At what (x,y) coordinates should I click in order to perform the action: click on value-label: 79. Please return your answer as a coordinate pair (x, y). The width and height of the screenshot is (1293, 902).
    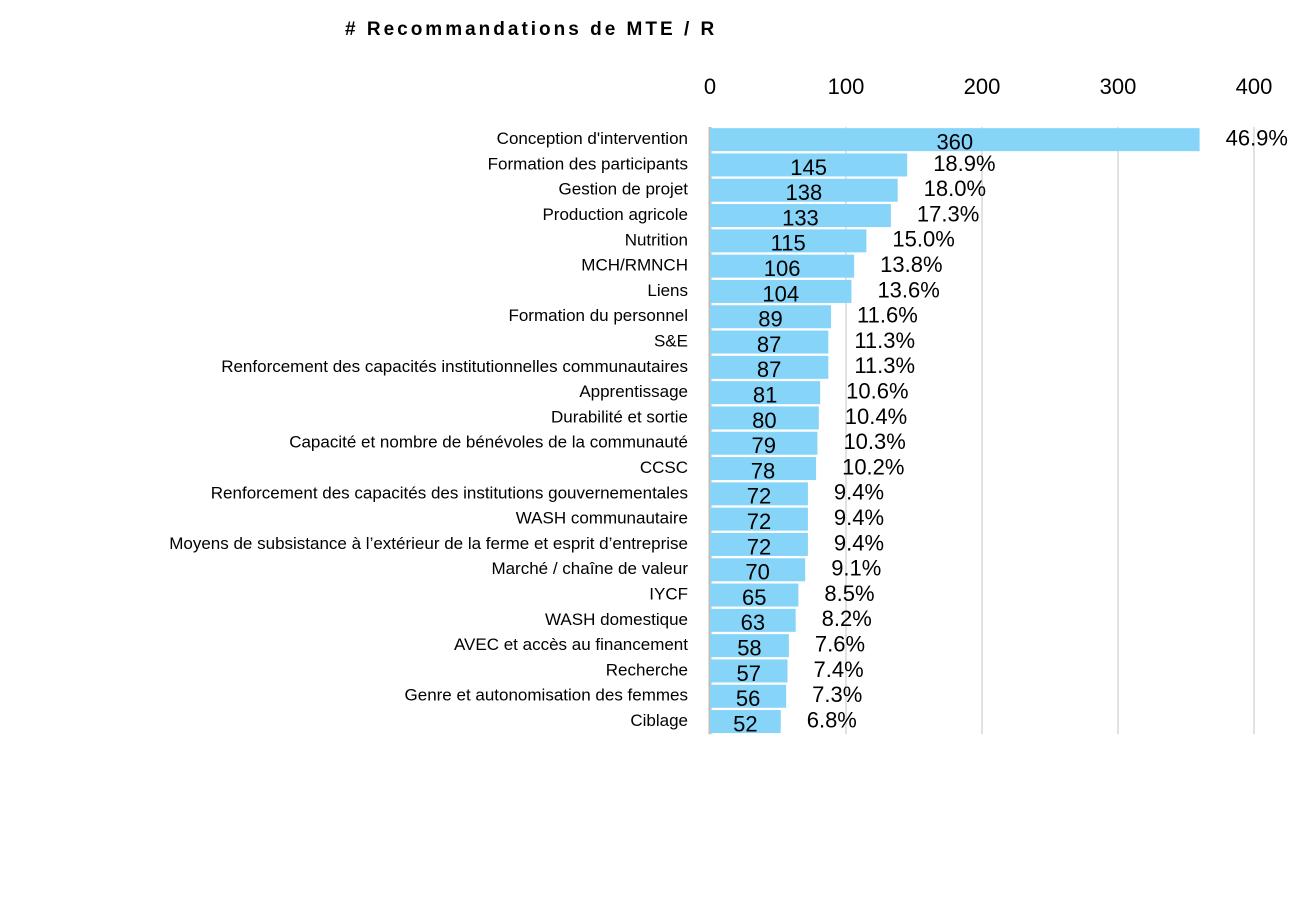
    Looking at the image, I should click on (763, 445).